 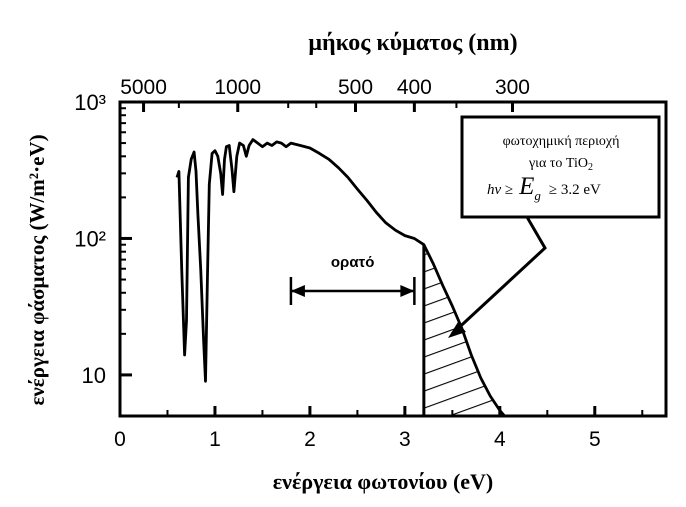 What do you see at coordinates (526, 186) in the screenshot?
I see `callout-eg: E` at bounding box center [526, 186].